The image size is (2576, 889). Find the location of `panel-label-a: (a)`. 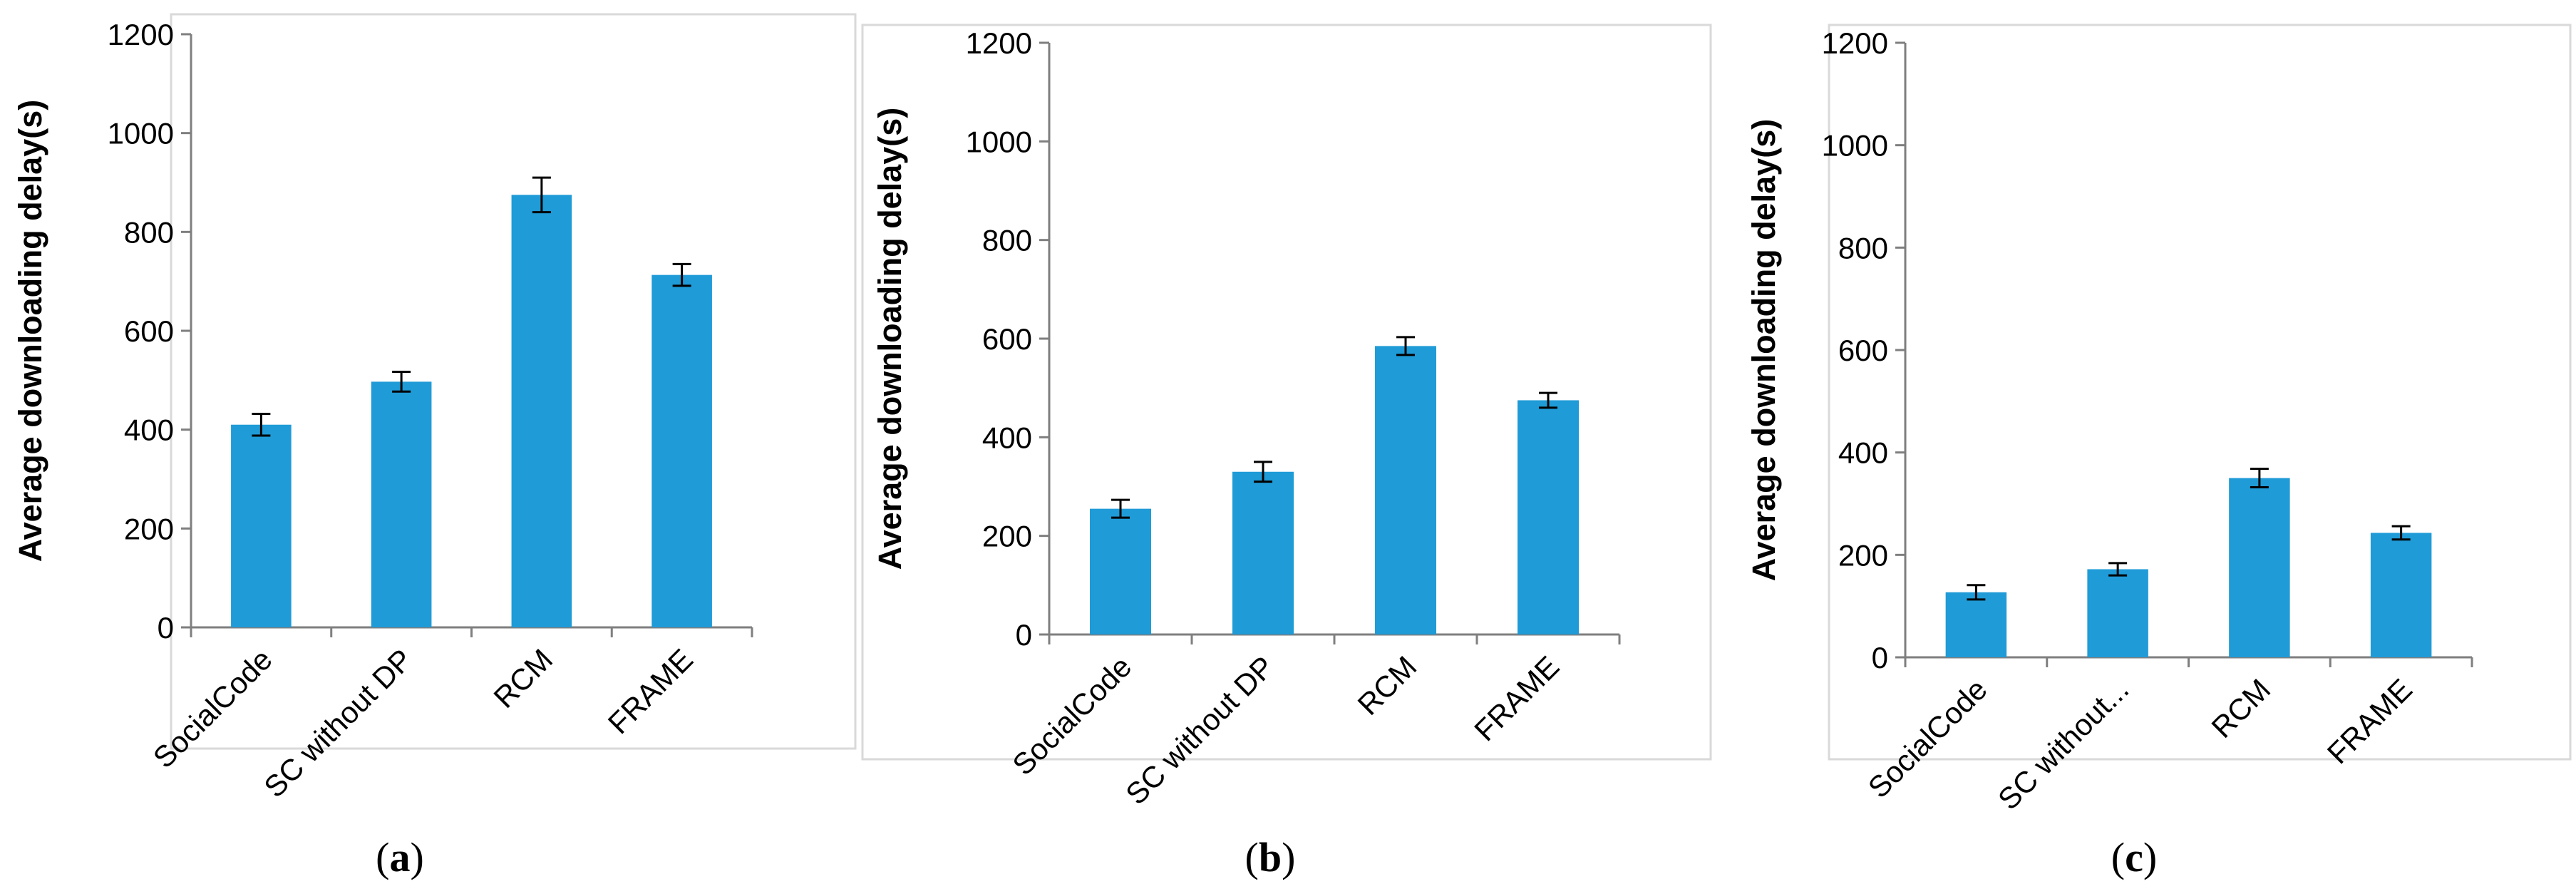

panel-label-a: (a) is located at coordinates (400, 857).